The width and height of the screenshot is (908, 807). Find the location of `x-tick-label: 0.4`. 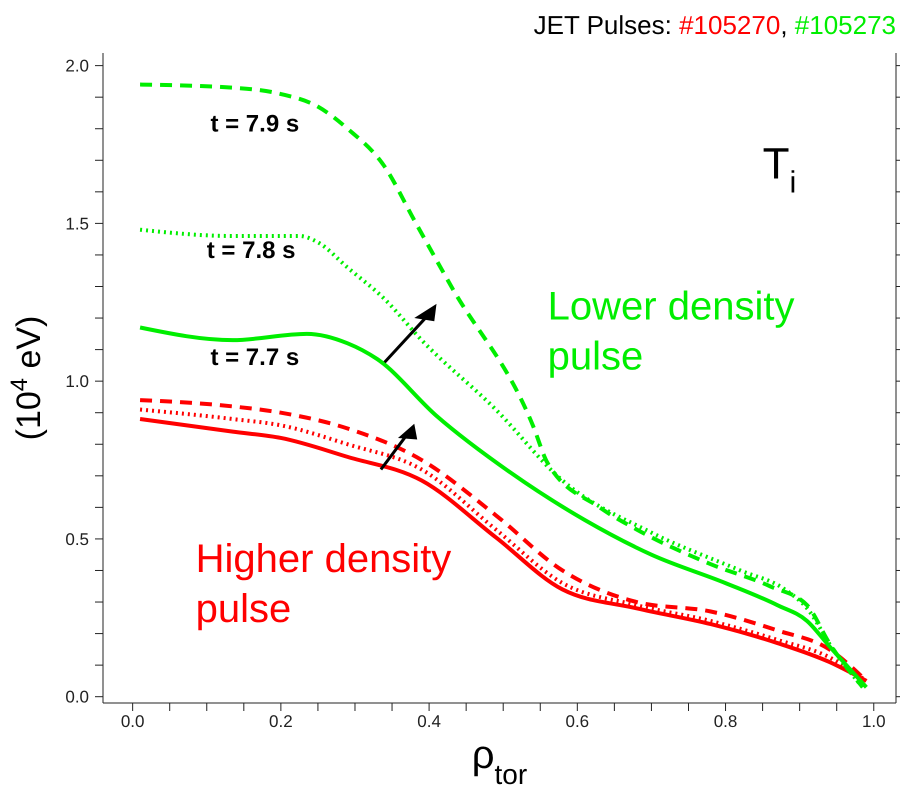

x-tick-label: 0.4 is located at coordinates (429, 721).